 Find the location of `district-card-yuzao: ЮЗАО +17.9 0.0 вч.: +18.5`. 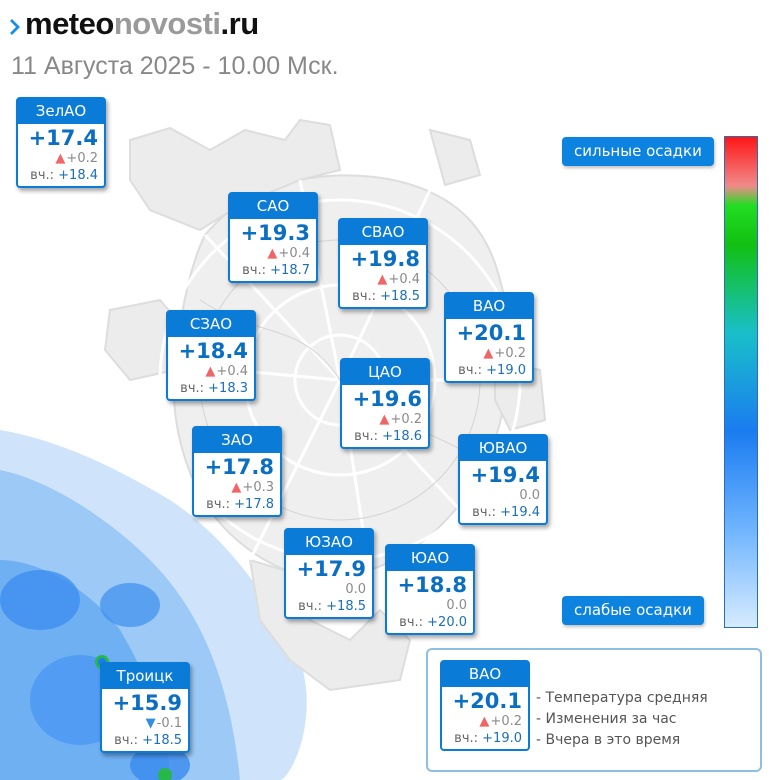

district-card-yuzao: ЮЗАО +17.9 0.0 вч.: +18.5 is located at coordinates (329, 573).